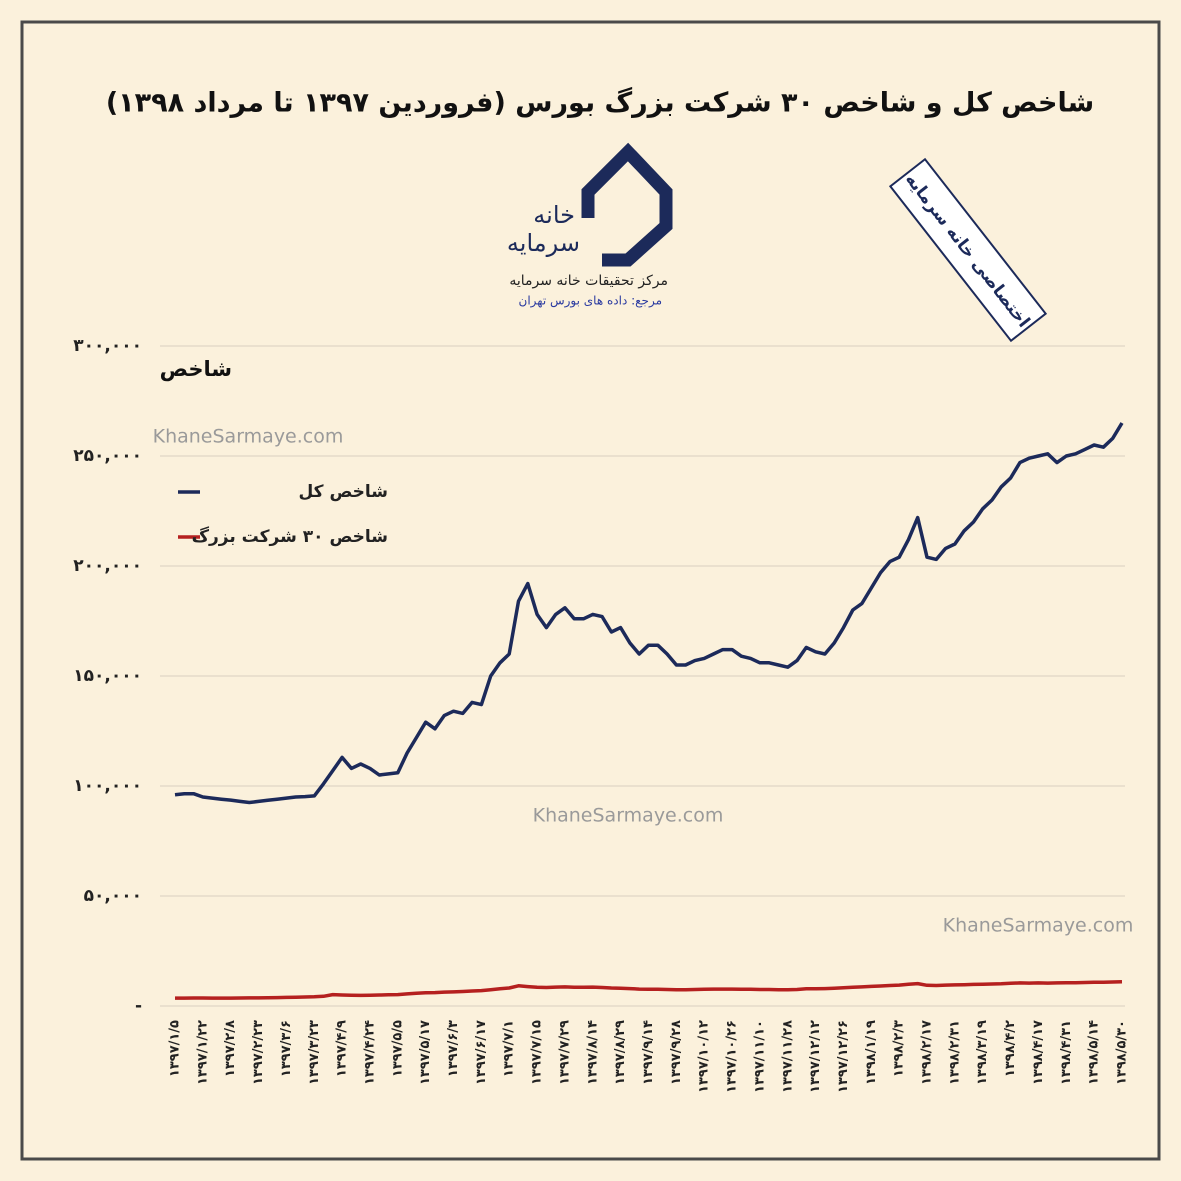 Image resolution: width=1181 pixels, height=1181 pixels. What do you see at coordinates (481, 1052) in the screenshot?
I see `x-tick-label: ۱۳۹۷/۶/۱۷` at bounding box center [481, 1052].